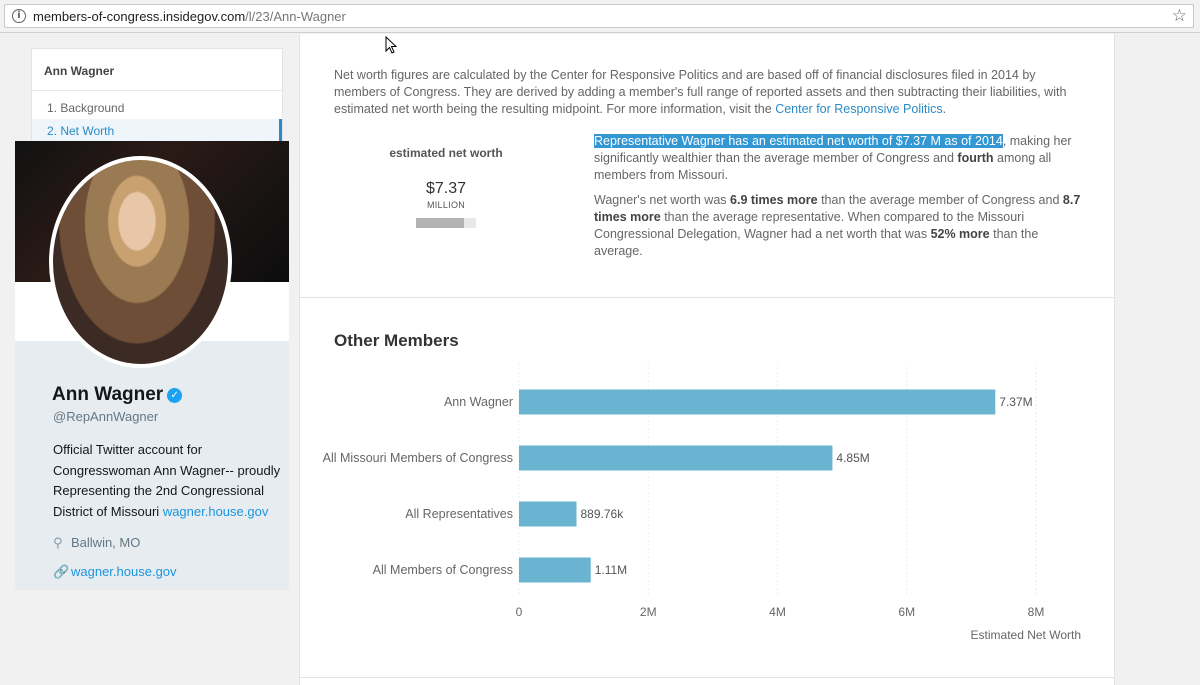  What do you see at coordinates (660, 200) in the screenshot?
I see `p2-text-a: Wagner's net worth was` at bounding box center [660, 200].